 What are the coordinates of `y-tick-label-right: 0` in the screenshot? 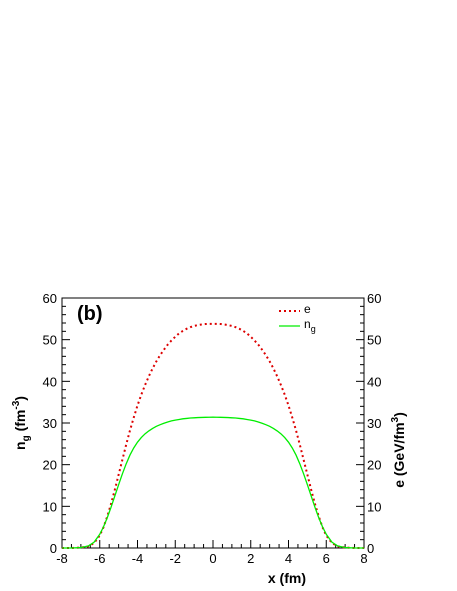 It's located at (370, 548).